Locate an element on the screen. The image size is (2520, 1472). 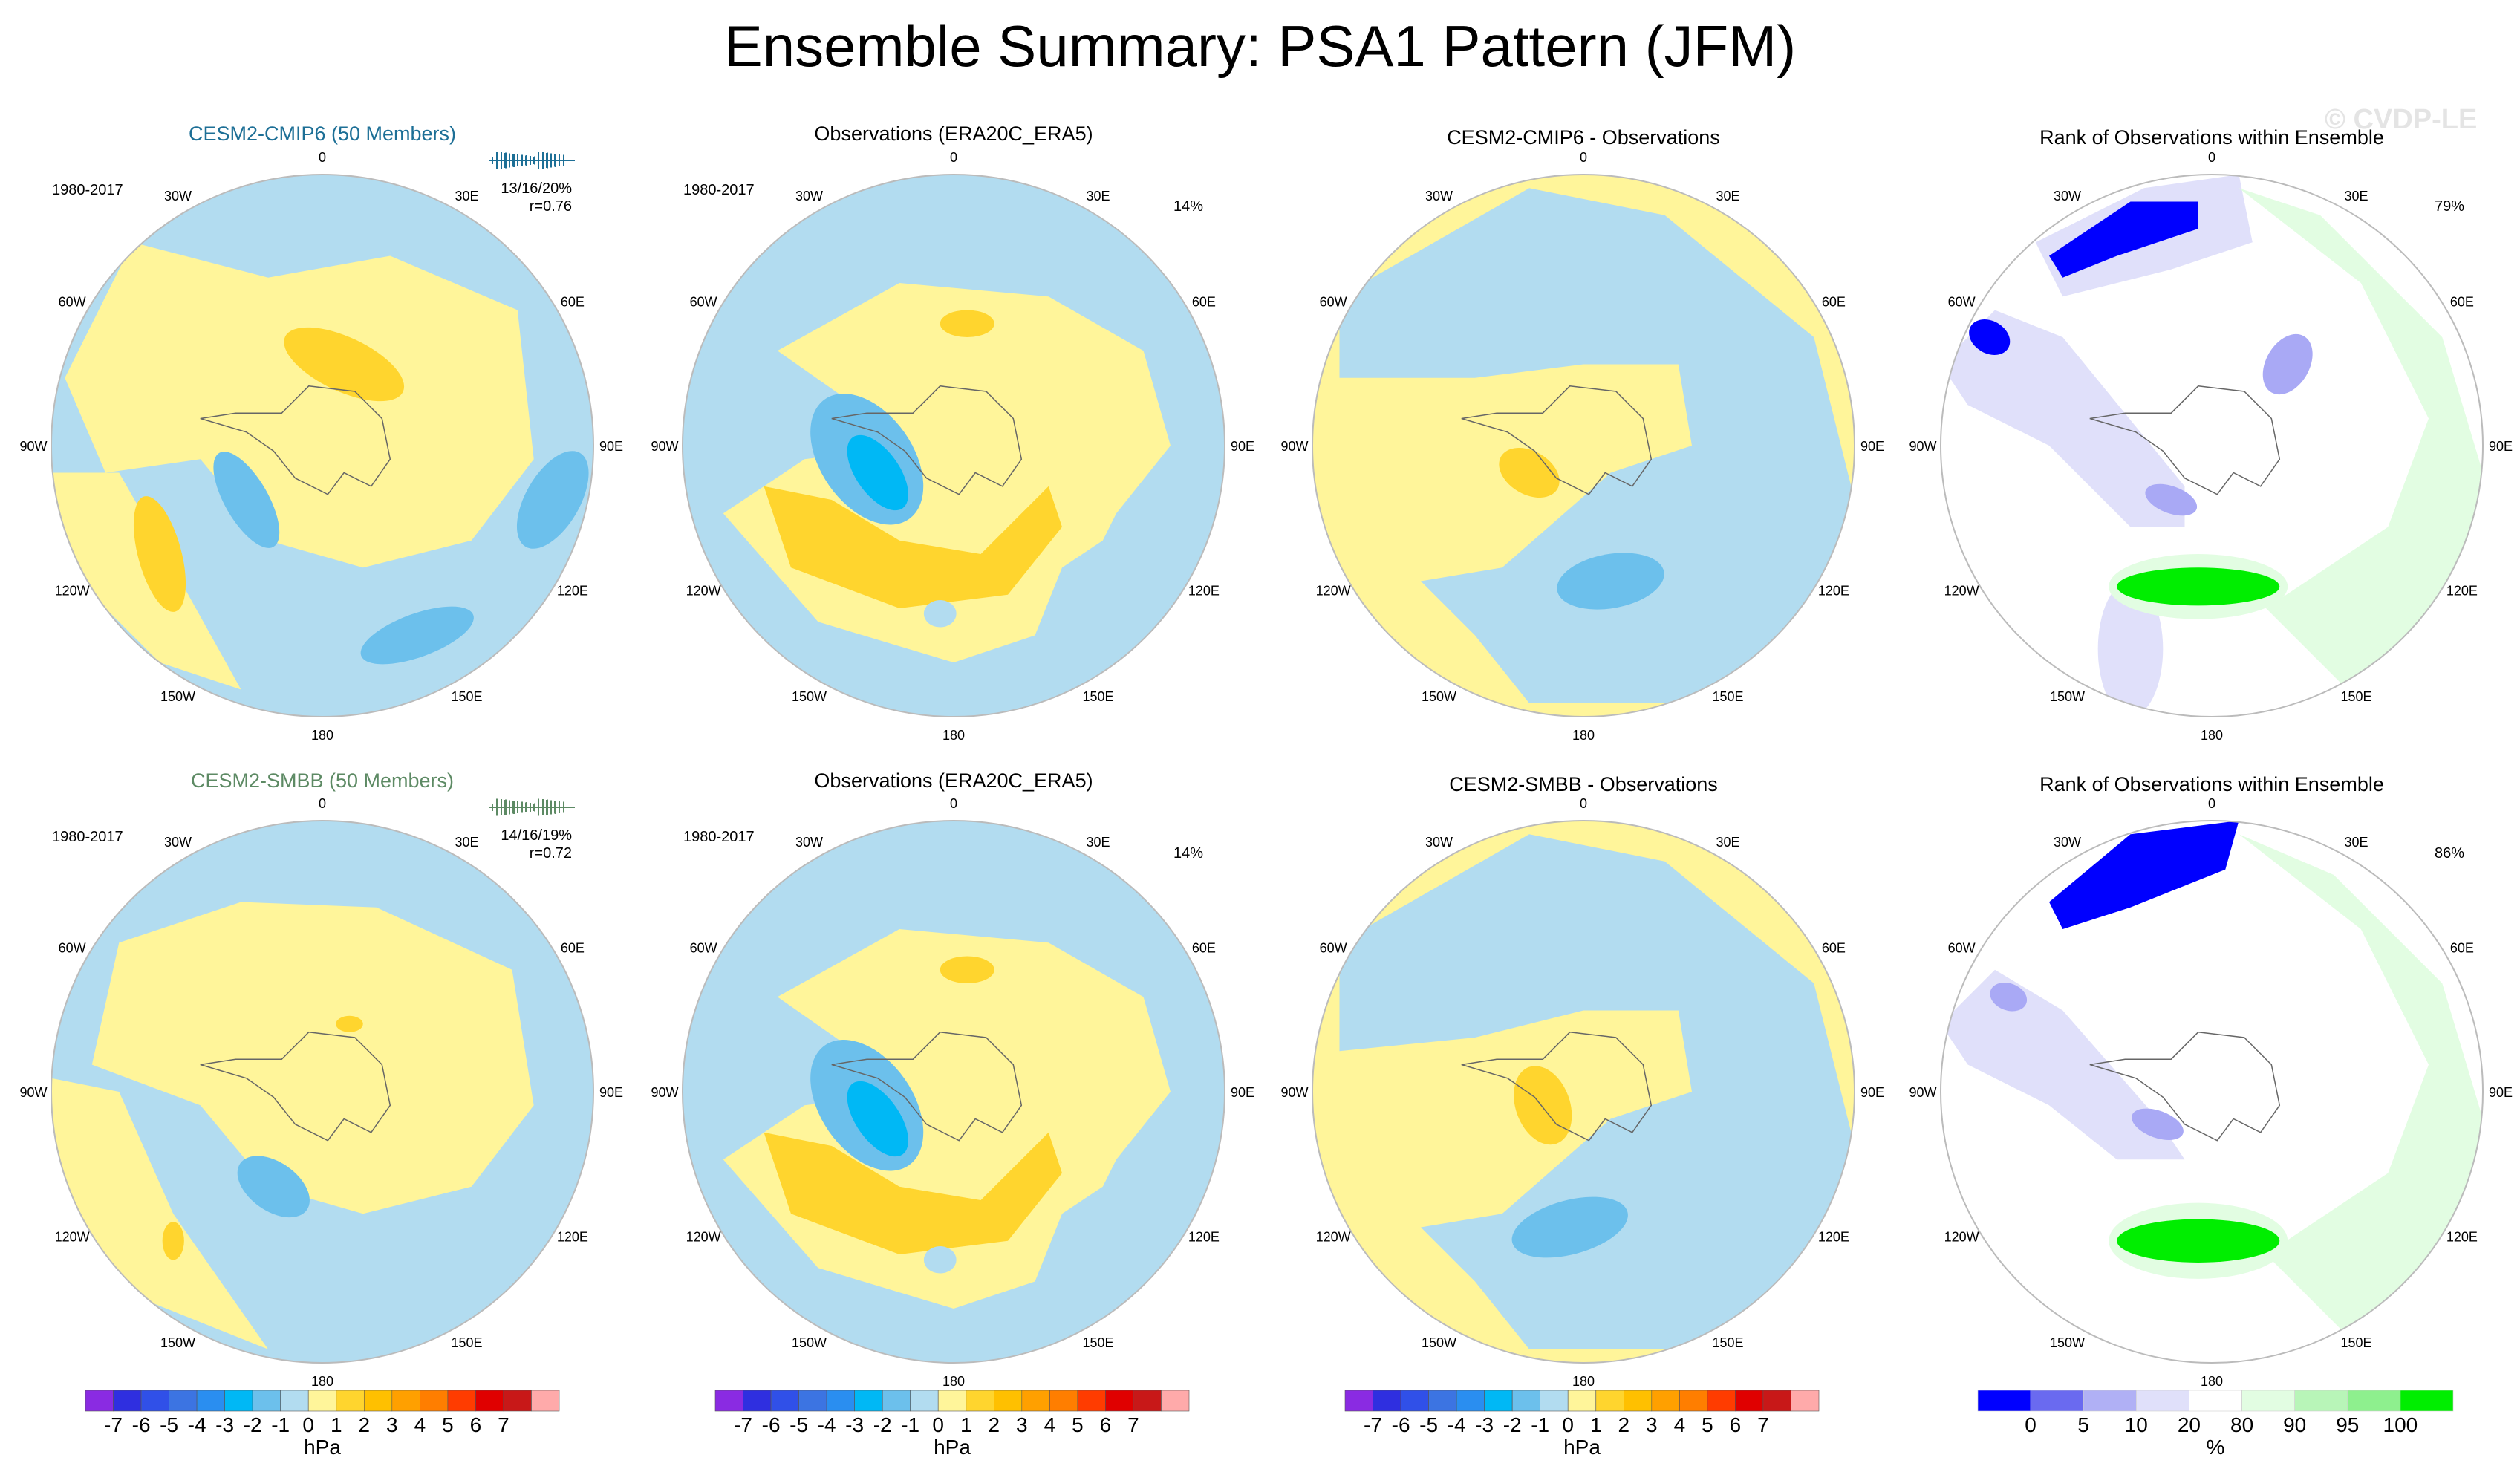
colorbar-tick-label: 100 is located at coordinates (2401, 1424).